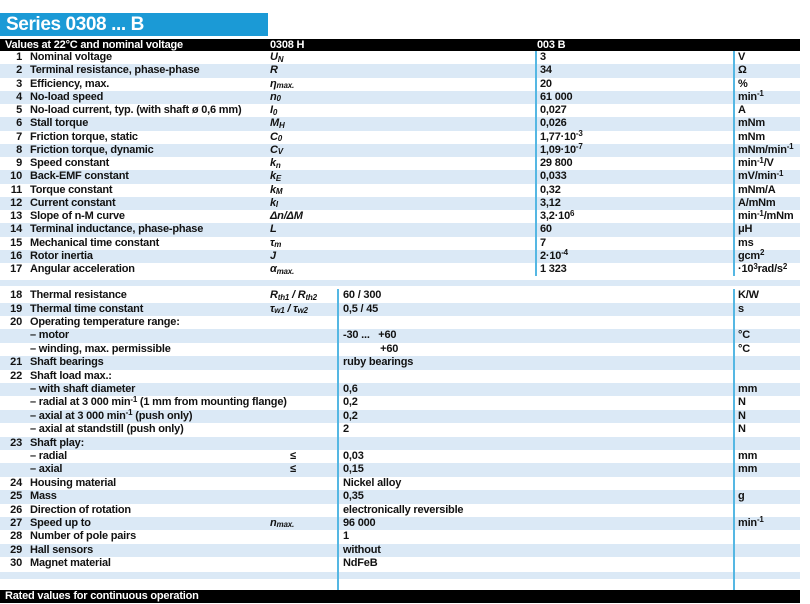 The image size is (810, 604). What do you see at coordinates (16, 189) in the screenshot?
I see `row-number: 11` at bounding box center [16, 189].